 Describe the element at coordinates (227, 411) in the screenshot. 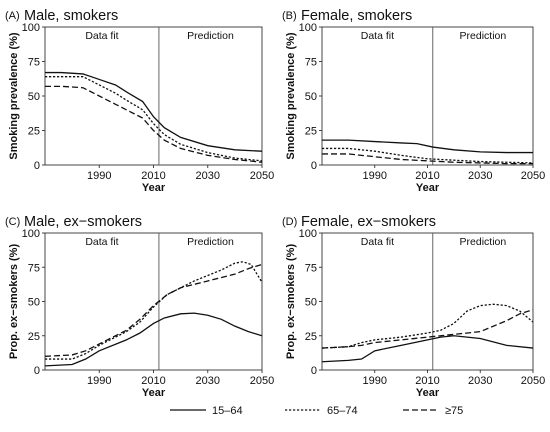

I see `legend-label: 15–64` at that location.